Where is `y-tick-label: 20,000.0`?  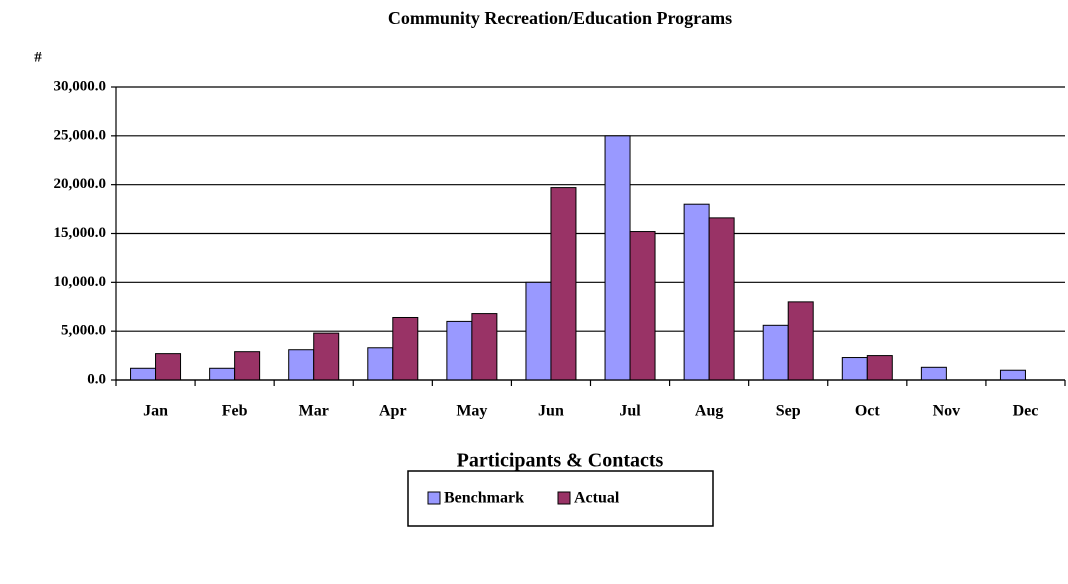 y-tick-label: 20,000.0 is located at coordinates (80, 184).